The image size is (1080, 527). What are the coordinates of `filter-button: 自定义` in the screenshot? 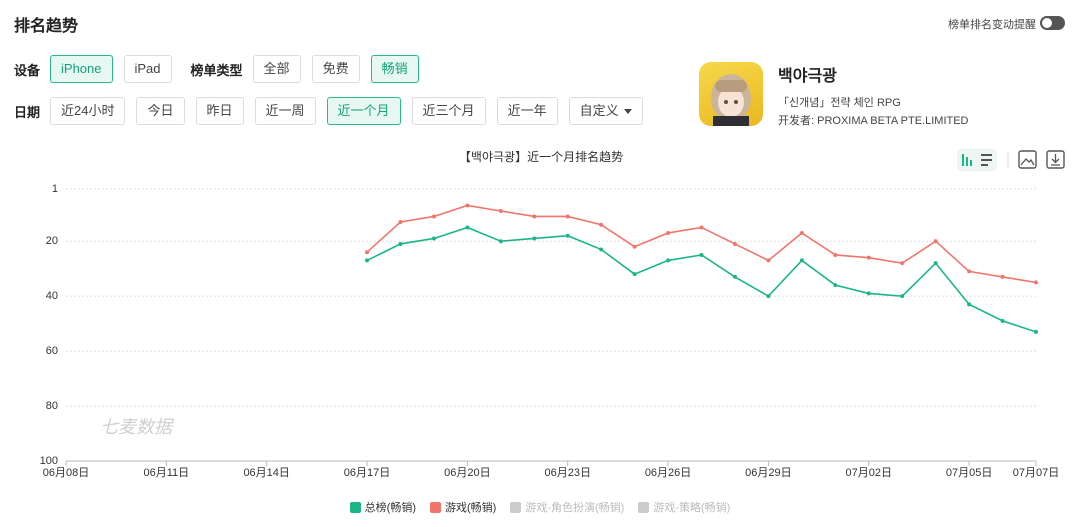 It's located at (605, 111).